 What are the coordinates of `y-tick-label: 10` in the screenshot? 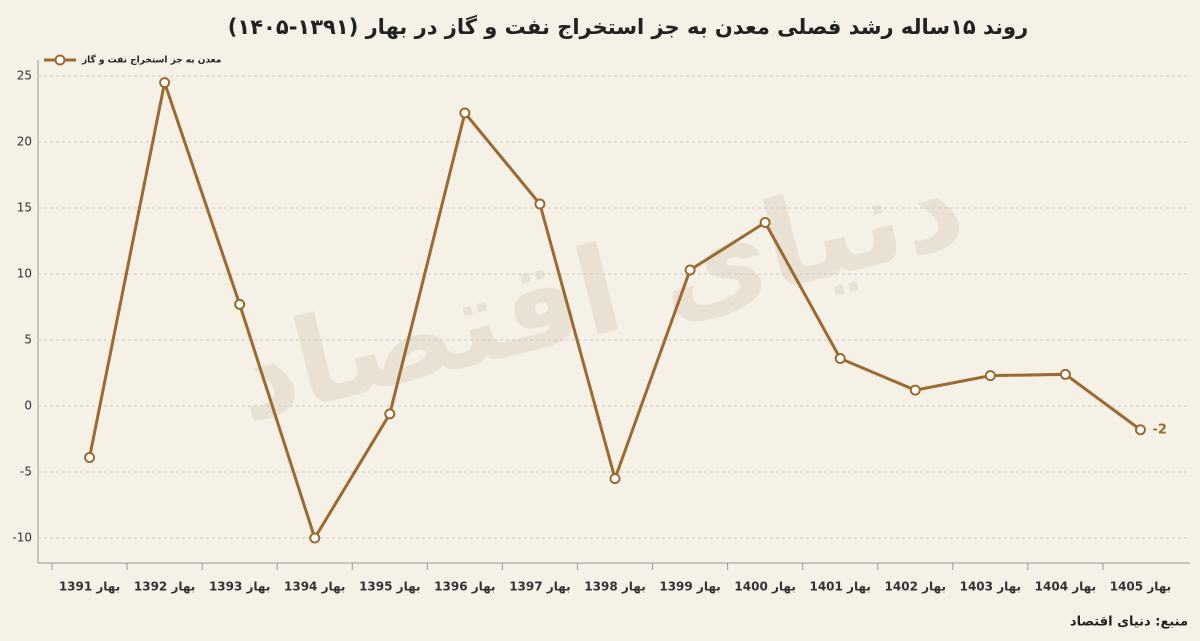 It's located at (24, 274).